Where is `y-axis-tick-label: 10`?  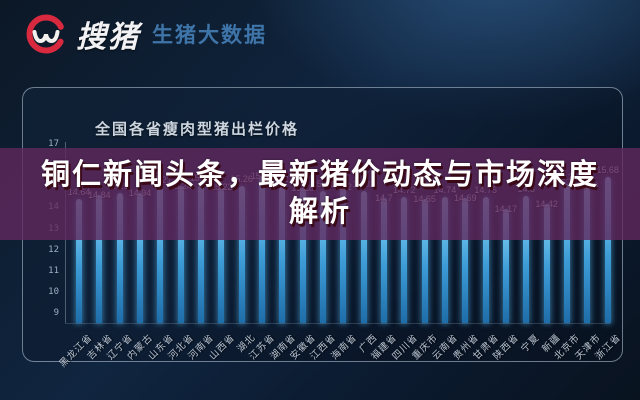 y-axis-tick-label: 10 is located at coordinates (53, 291).